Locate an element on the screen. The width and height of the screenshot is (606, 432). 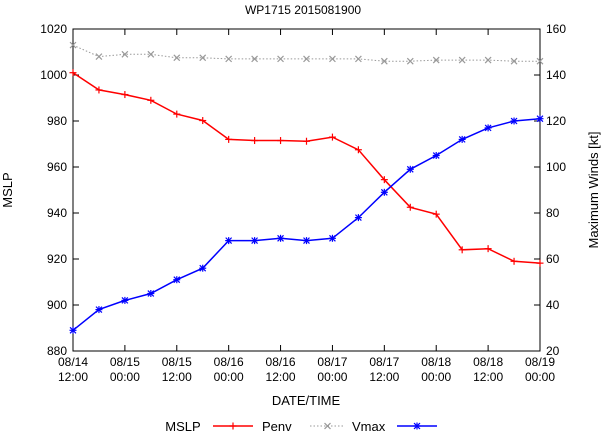
y-left-tick-label: 880 is located at coordinates (57, 351).